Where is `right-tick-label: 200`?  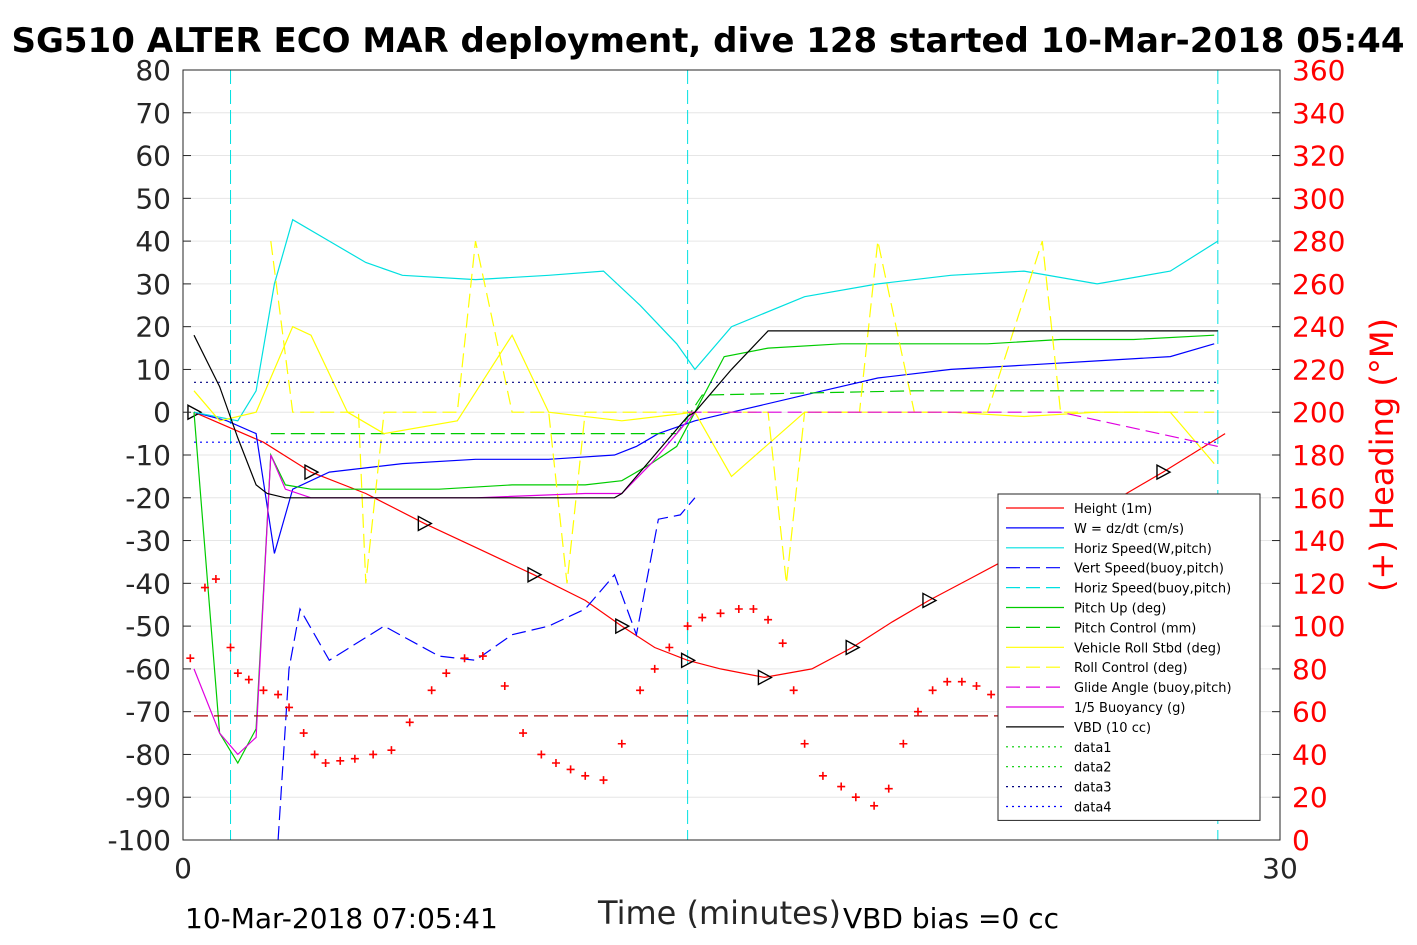
right-tick-label: 200 is located at coordinates (1318, 412).